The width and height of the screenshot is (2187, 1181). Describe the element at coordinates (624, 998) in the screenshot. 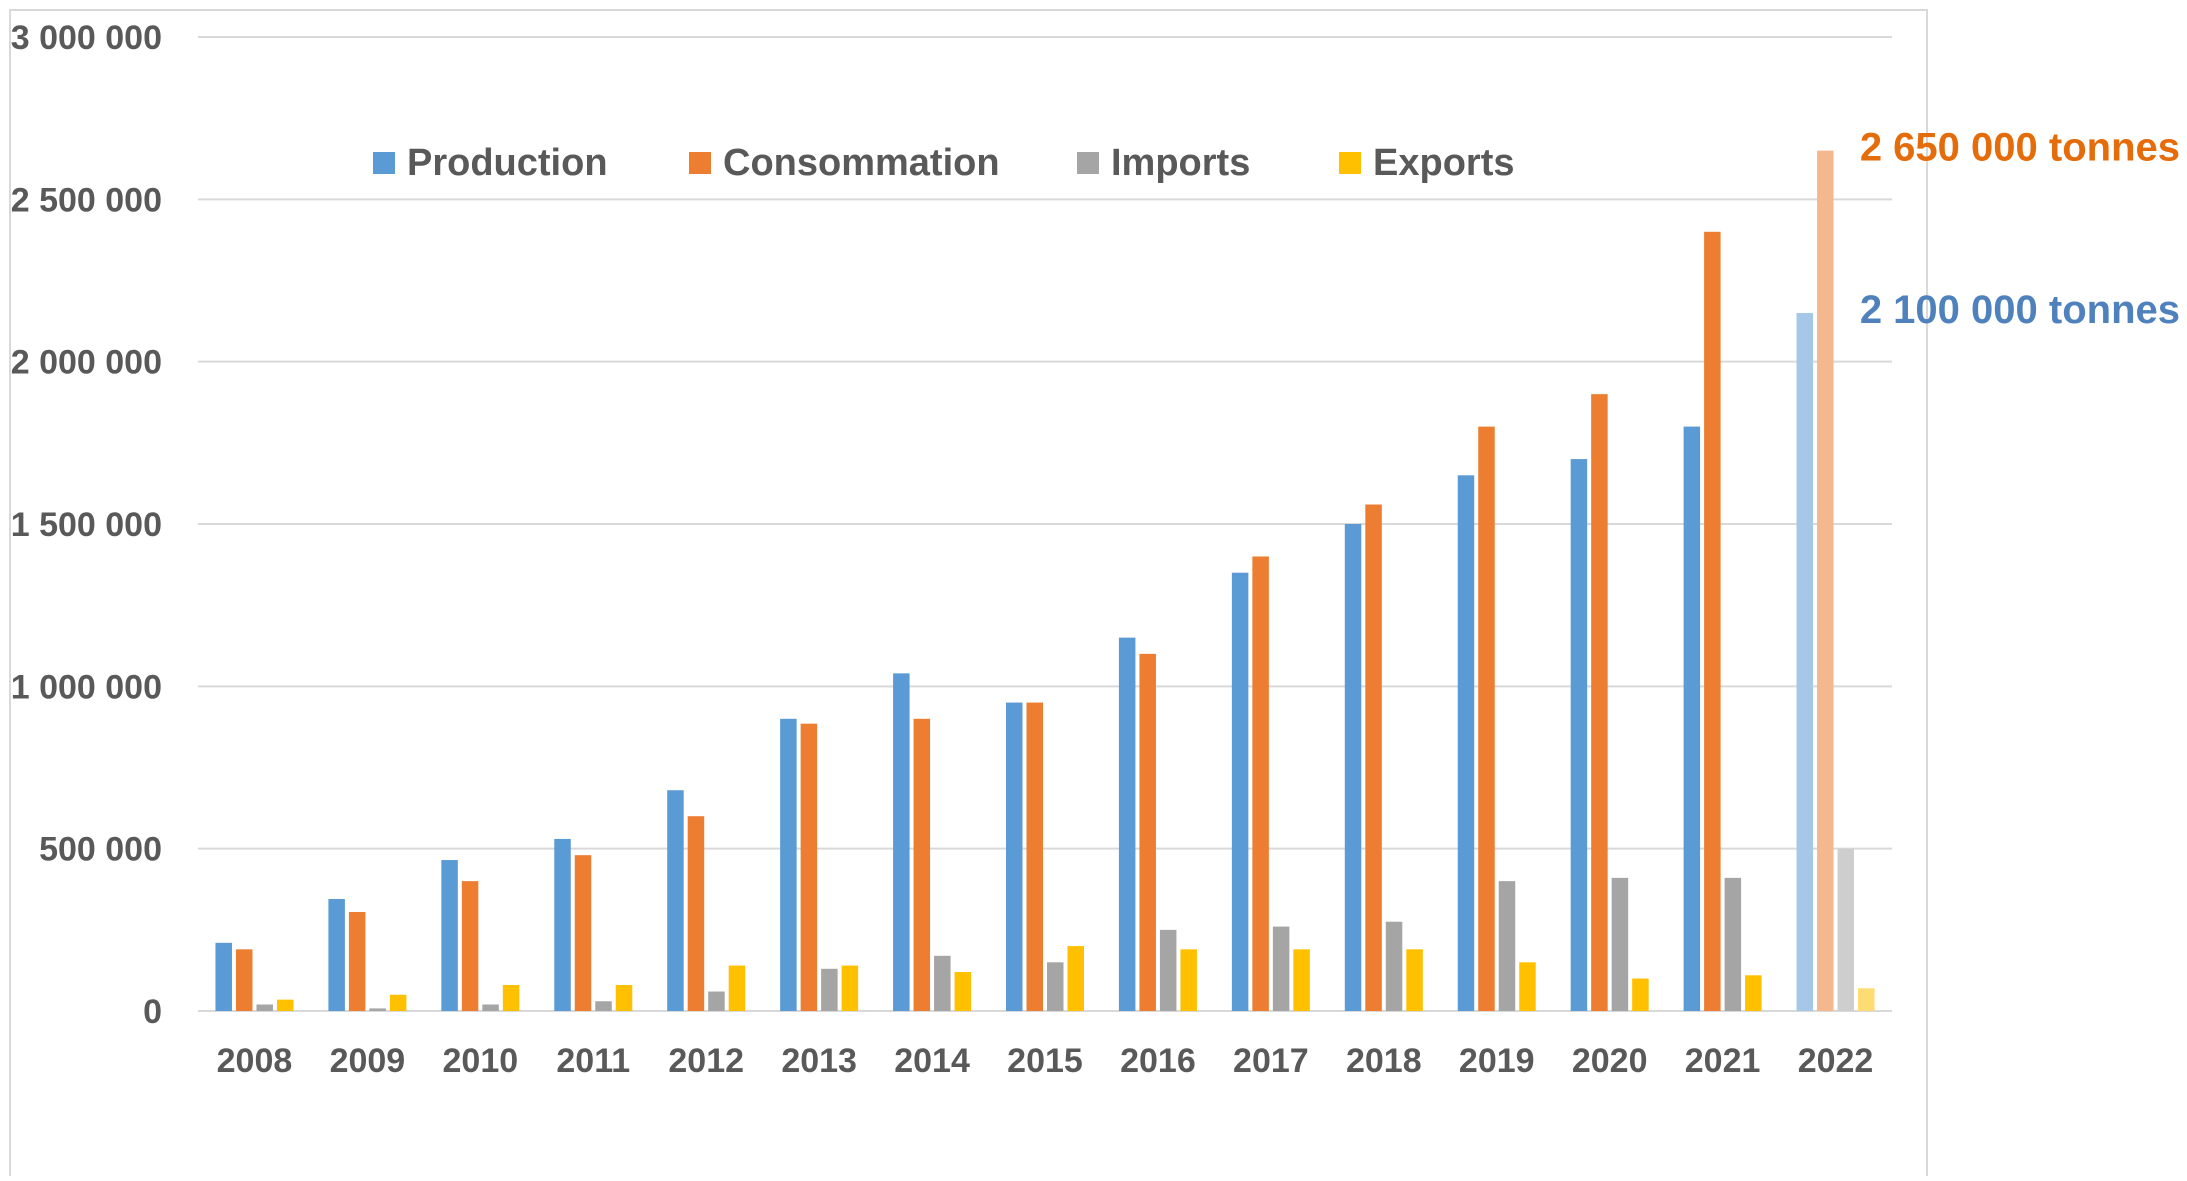

I see `bar-exports-2011` at that location.